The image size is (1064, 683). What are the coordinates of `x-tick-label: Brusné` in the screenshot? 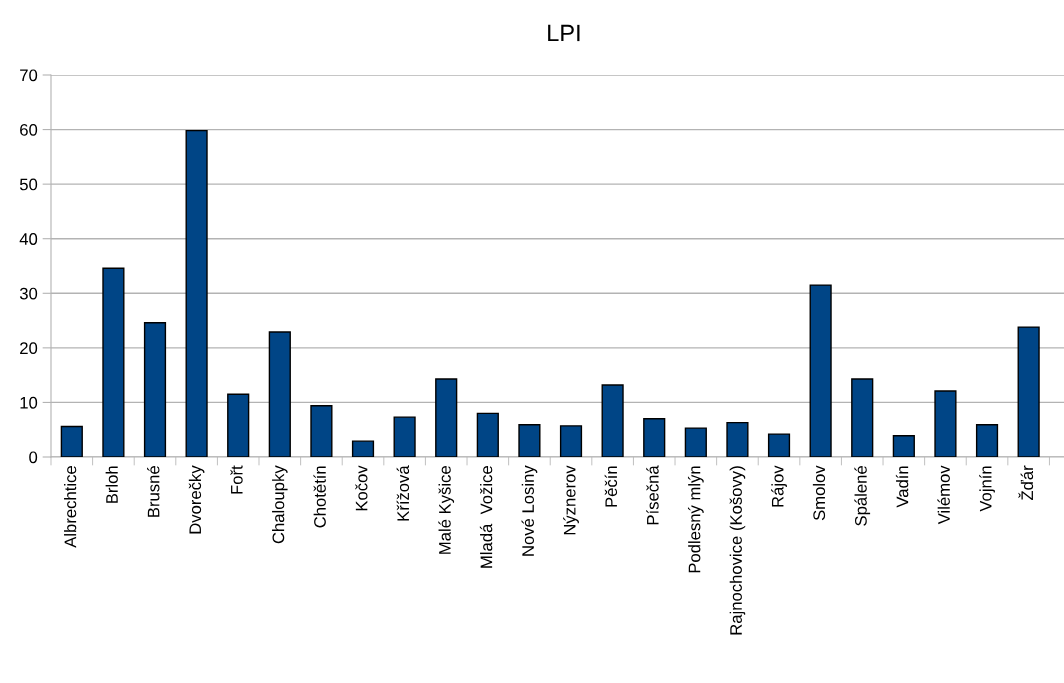 It's located at (153, 491).